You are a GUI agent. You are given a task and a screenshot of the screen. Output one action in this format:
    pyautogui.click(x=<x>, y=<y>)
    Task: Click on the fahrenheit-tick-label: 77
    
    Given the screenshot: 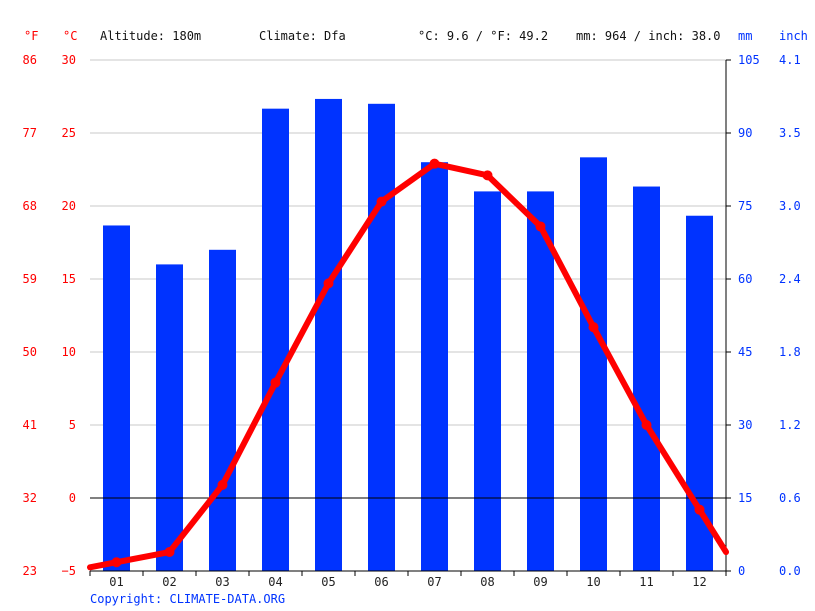 What is the action you would take?
    pyautogui.click(x=30, y=133)
    